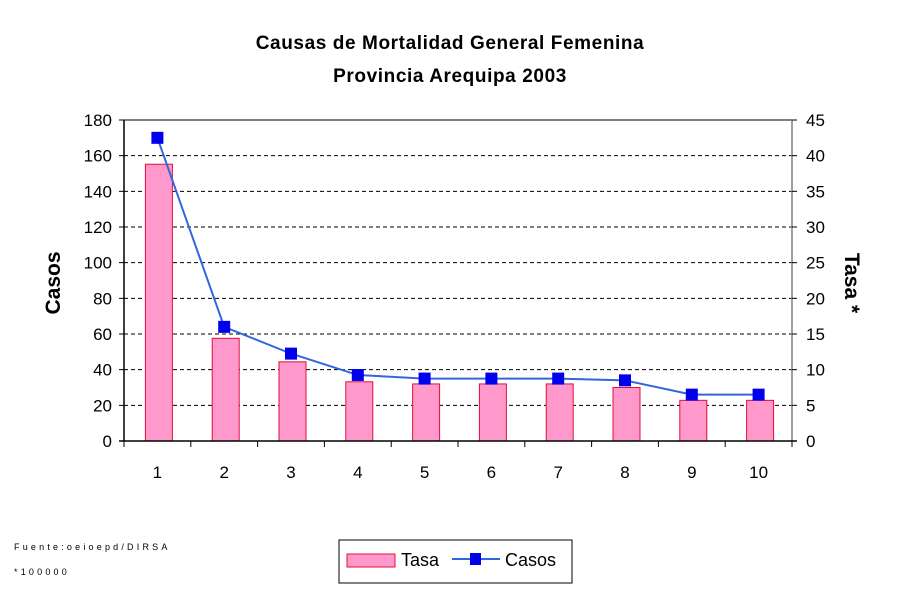  What do you see at coordinates (810, 441) in the screenshot?
I see `right-tick-label: 0` at bounding box center [810, 441].